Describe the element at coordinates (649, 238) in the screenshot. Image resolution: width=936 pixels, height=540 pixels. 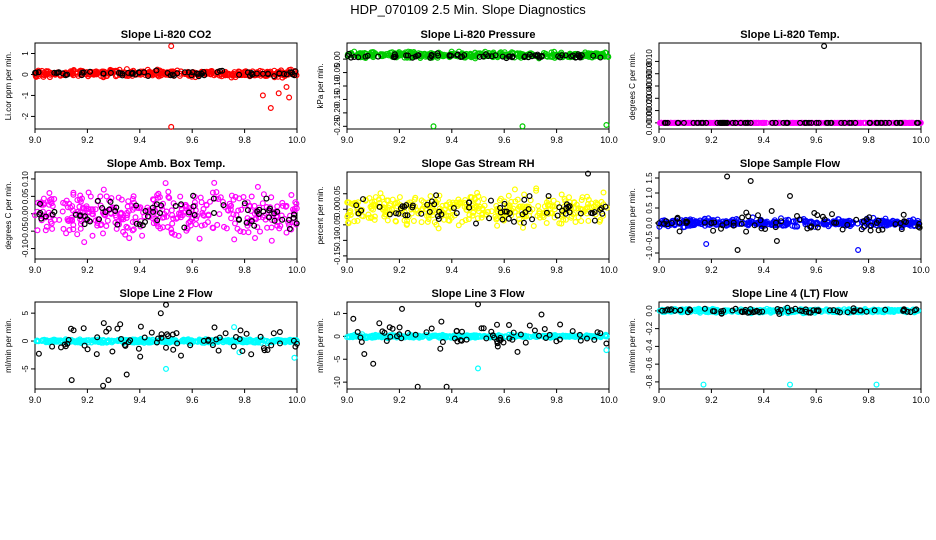
I see `y-tick-label: -0.5` at that location.